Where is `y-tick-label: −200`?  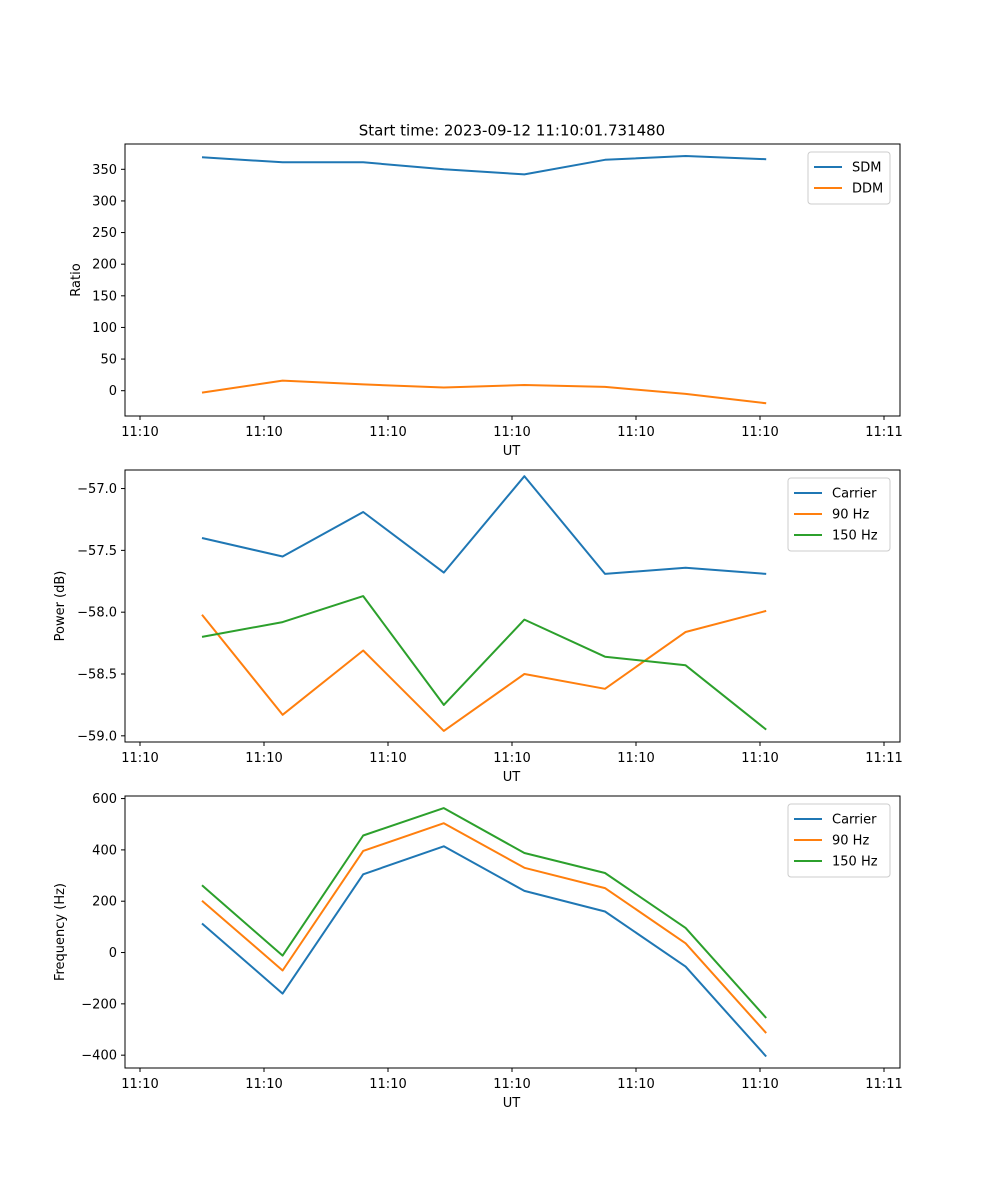 y-tick-label: −200 is located at coordinates (99, 1004).